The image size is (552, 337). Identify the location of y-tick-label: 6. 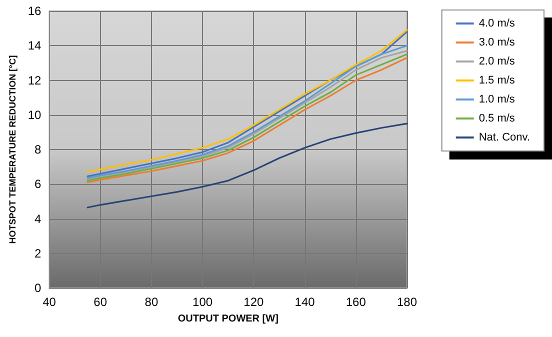
(38, 184).